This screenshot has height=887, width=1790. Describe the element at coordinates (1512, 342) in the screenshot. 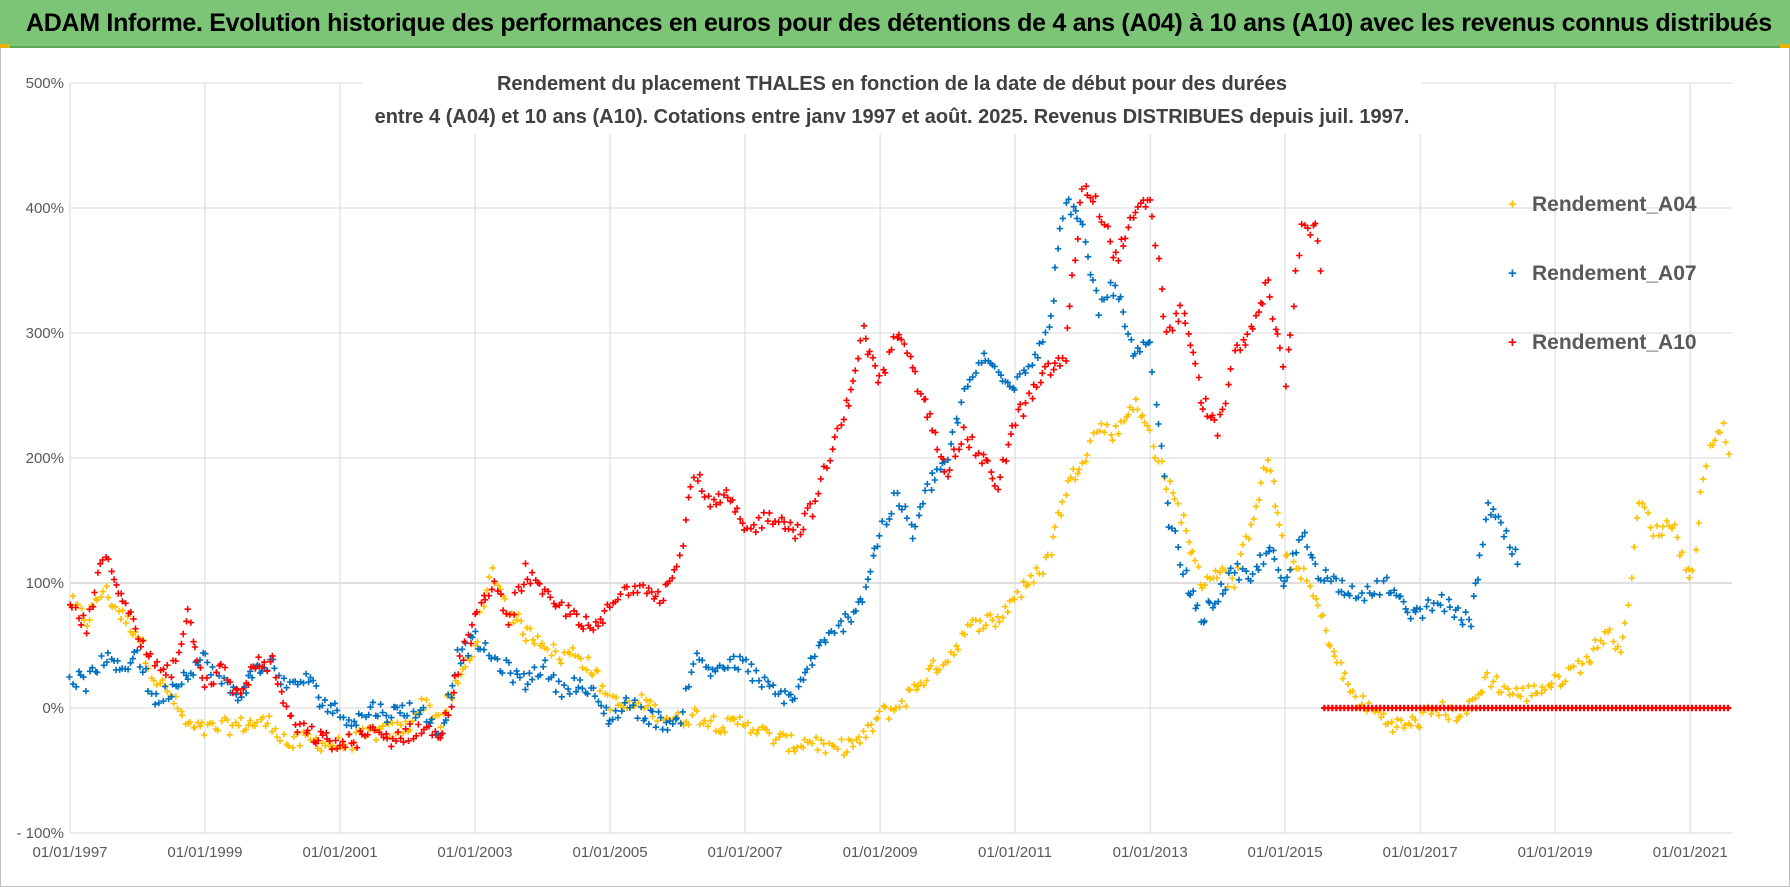

I see `legend-marker-a10: +` at that location.